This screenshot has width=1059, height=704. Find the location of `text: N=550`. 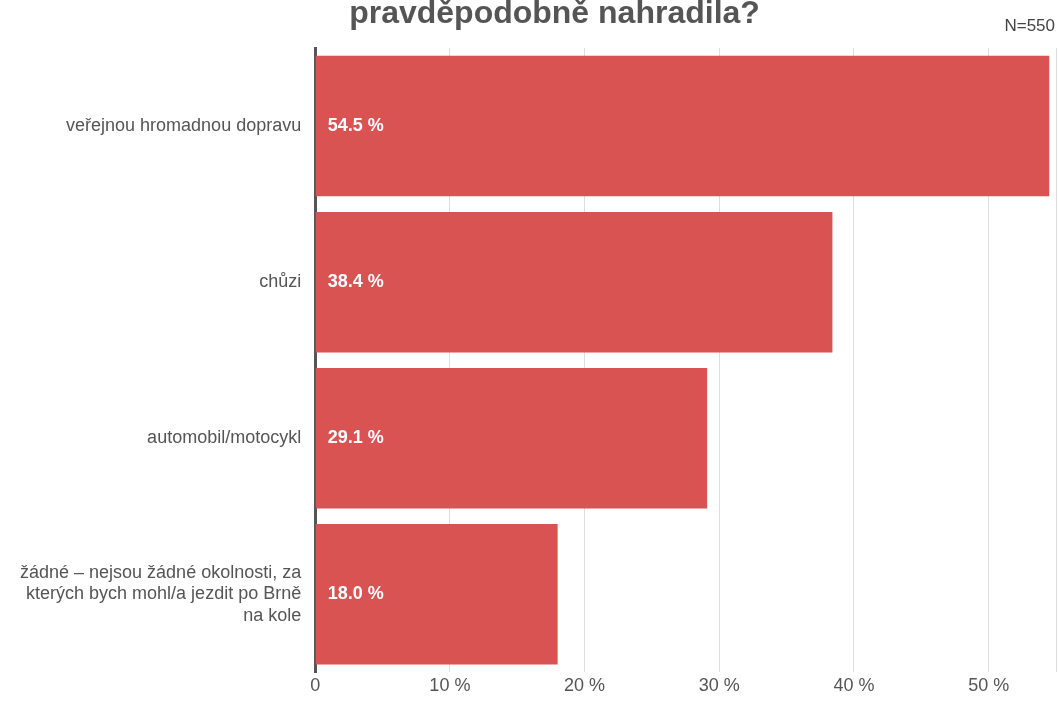

text: N=550 is located at coordinates (1029, 26).